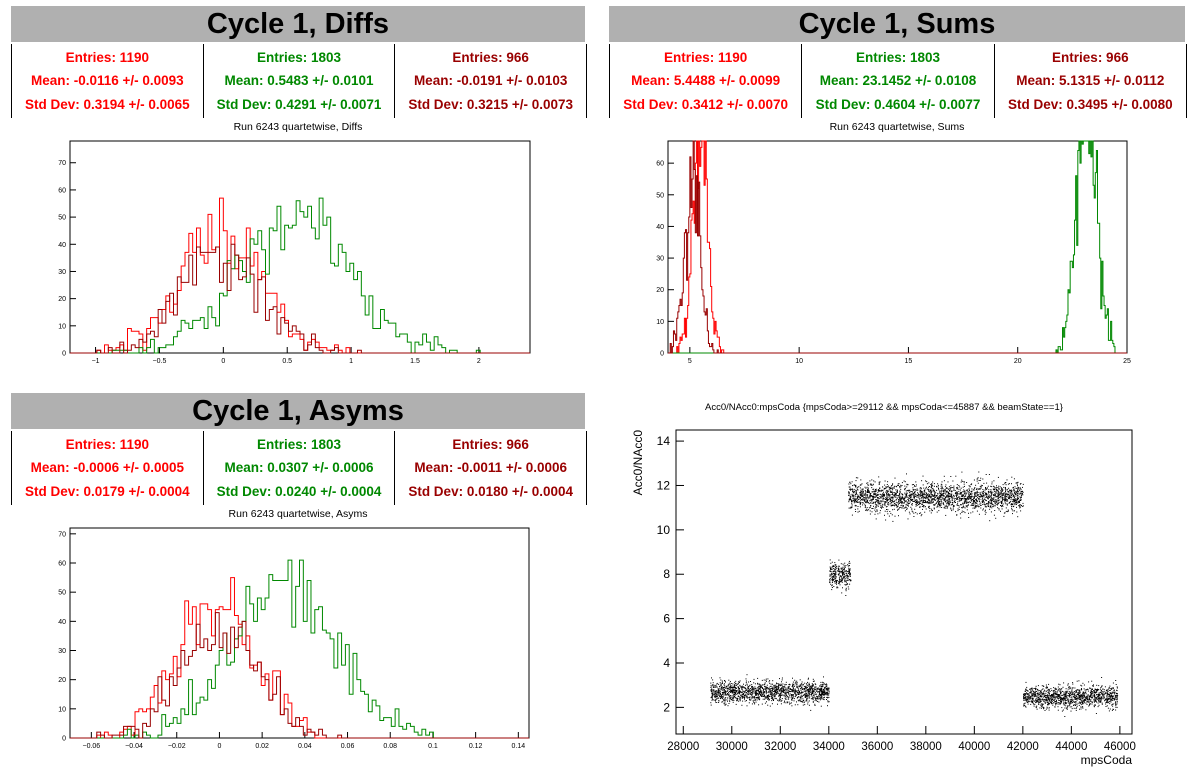 Image resolution: width=1196 pixels, height=772 pixels. Describe the element at coordinates (491, 468) in the screenshot. I see `mean-text: Mean: -0.0011 +/- 0.0006` at that location.